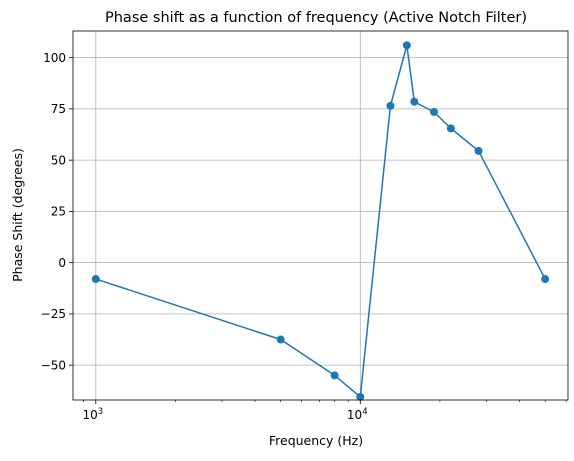  What do you see at coordinates (53, 365) in the screenshot?
I see `y-tick-label: −50` at bounding box center [53, 365].